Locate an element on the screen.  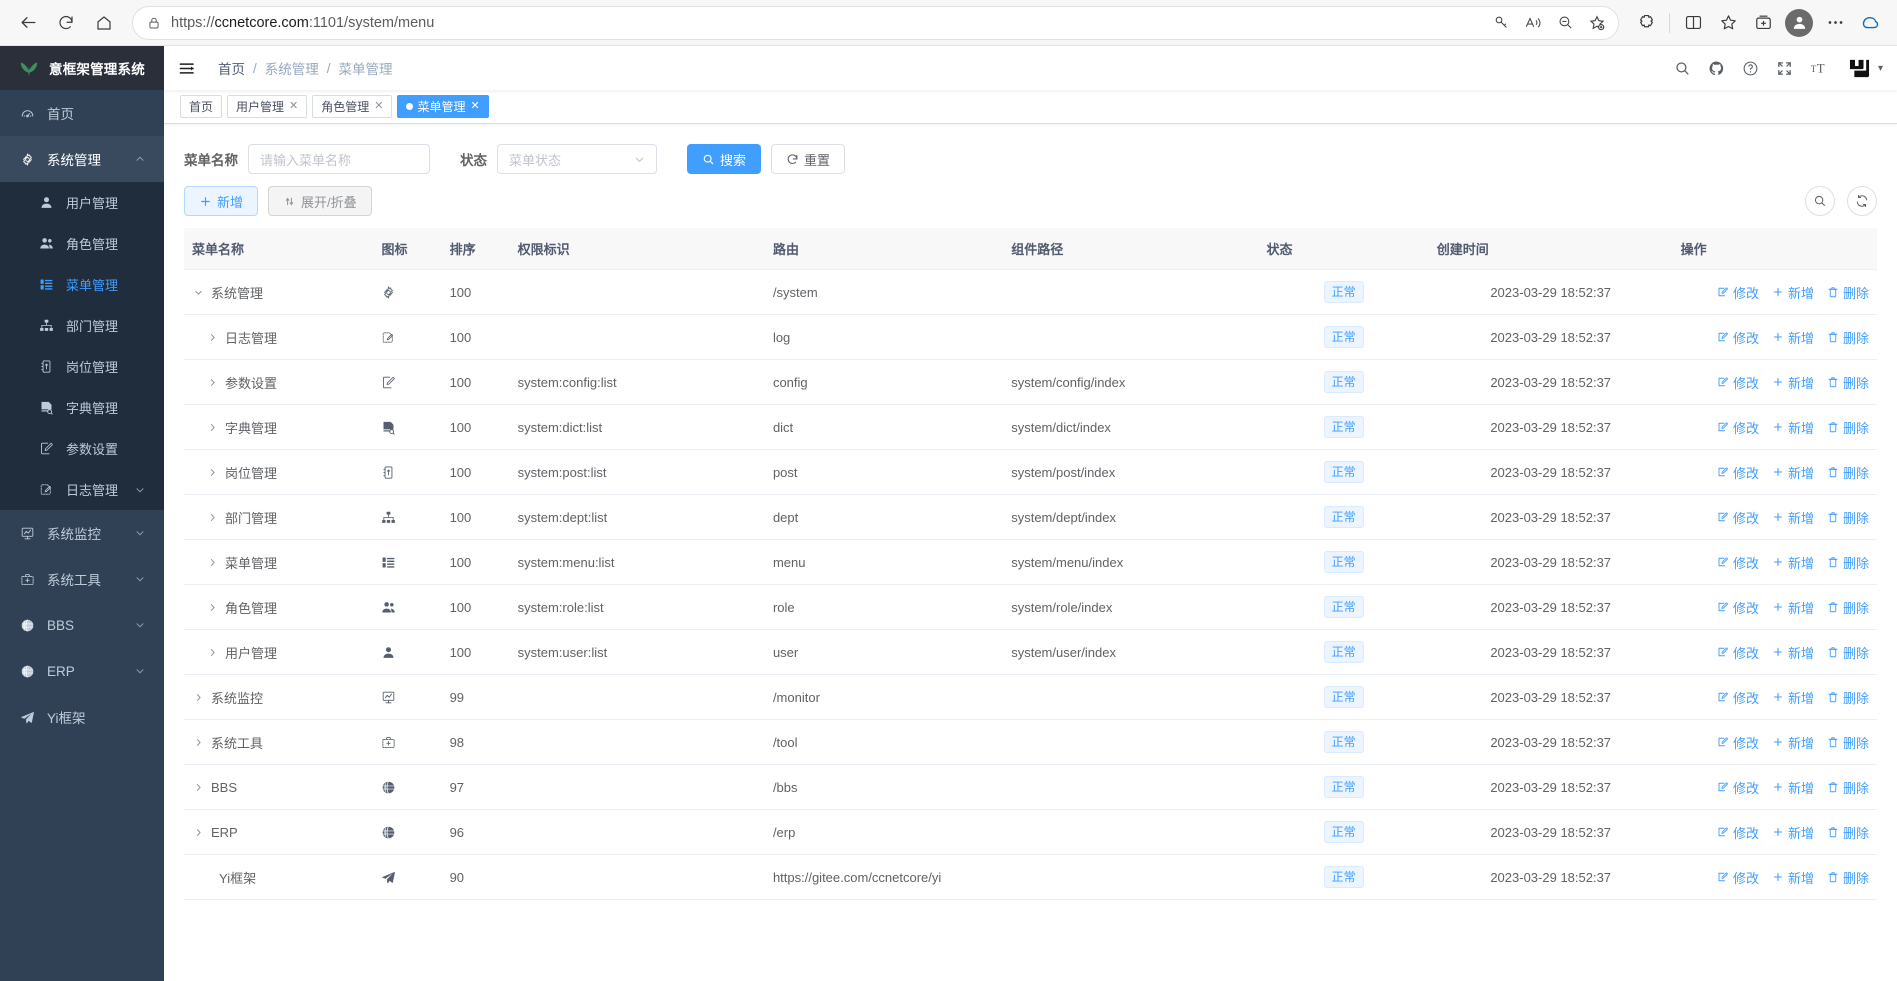
sidebar-item-2: 用户管理 is located at coordinates (82, 202).